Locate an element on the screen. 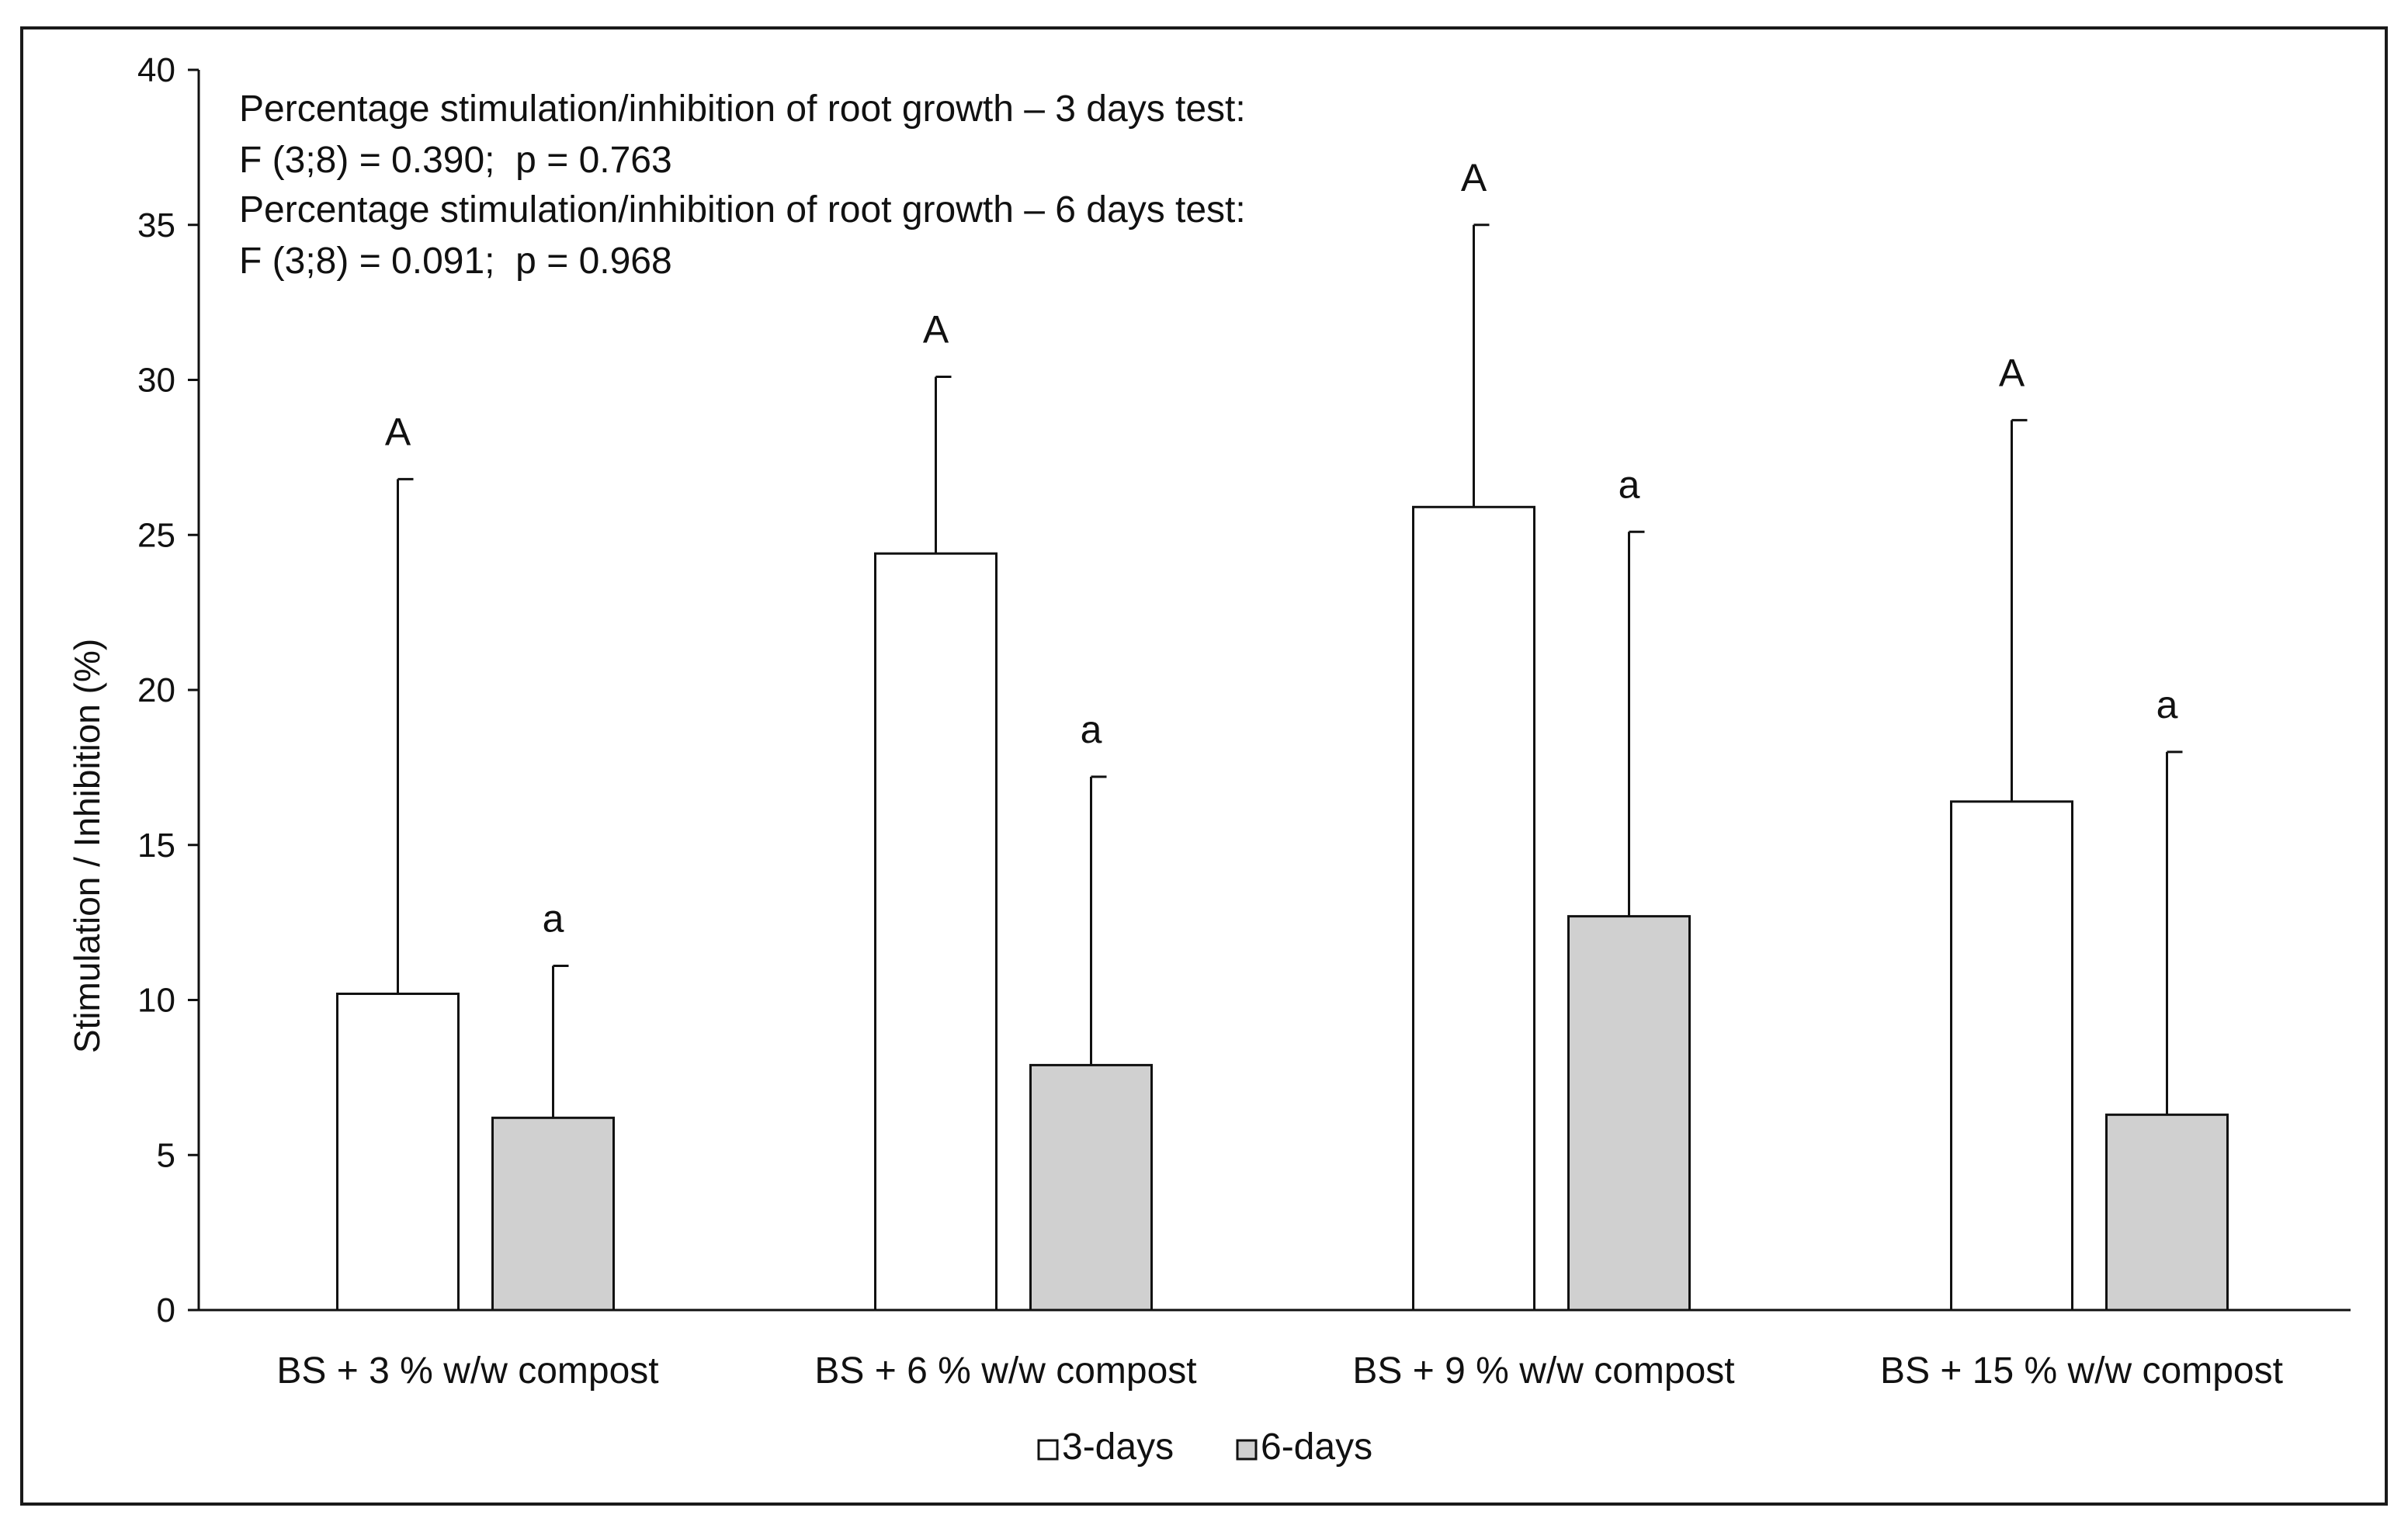 The height and width of the screenshot is (1532, 2408). y-tick-label: 5 is located at coordinates (166, 1155).